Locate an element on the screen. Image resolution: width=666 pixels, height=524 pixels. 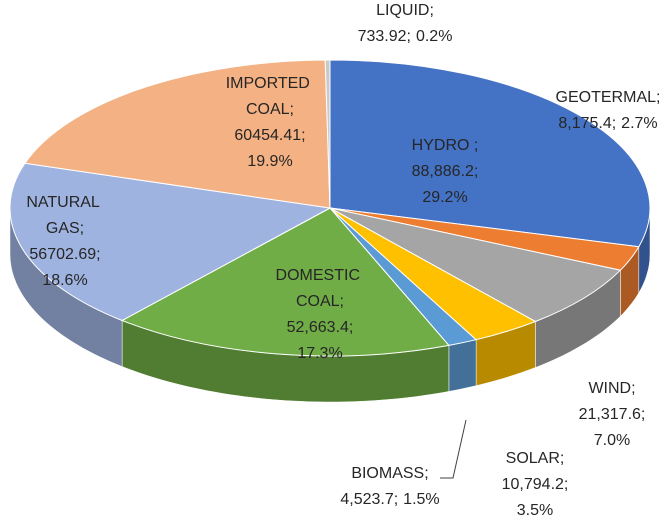
data-label: 8,175.4; 2.7% is located at coordinates (607, 123).